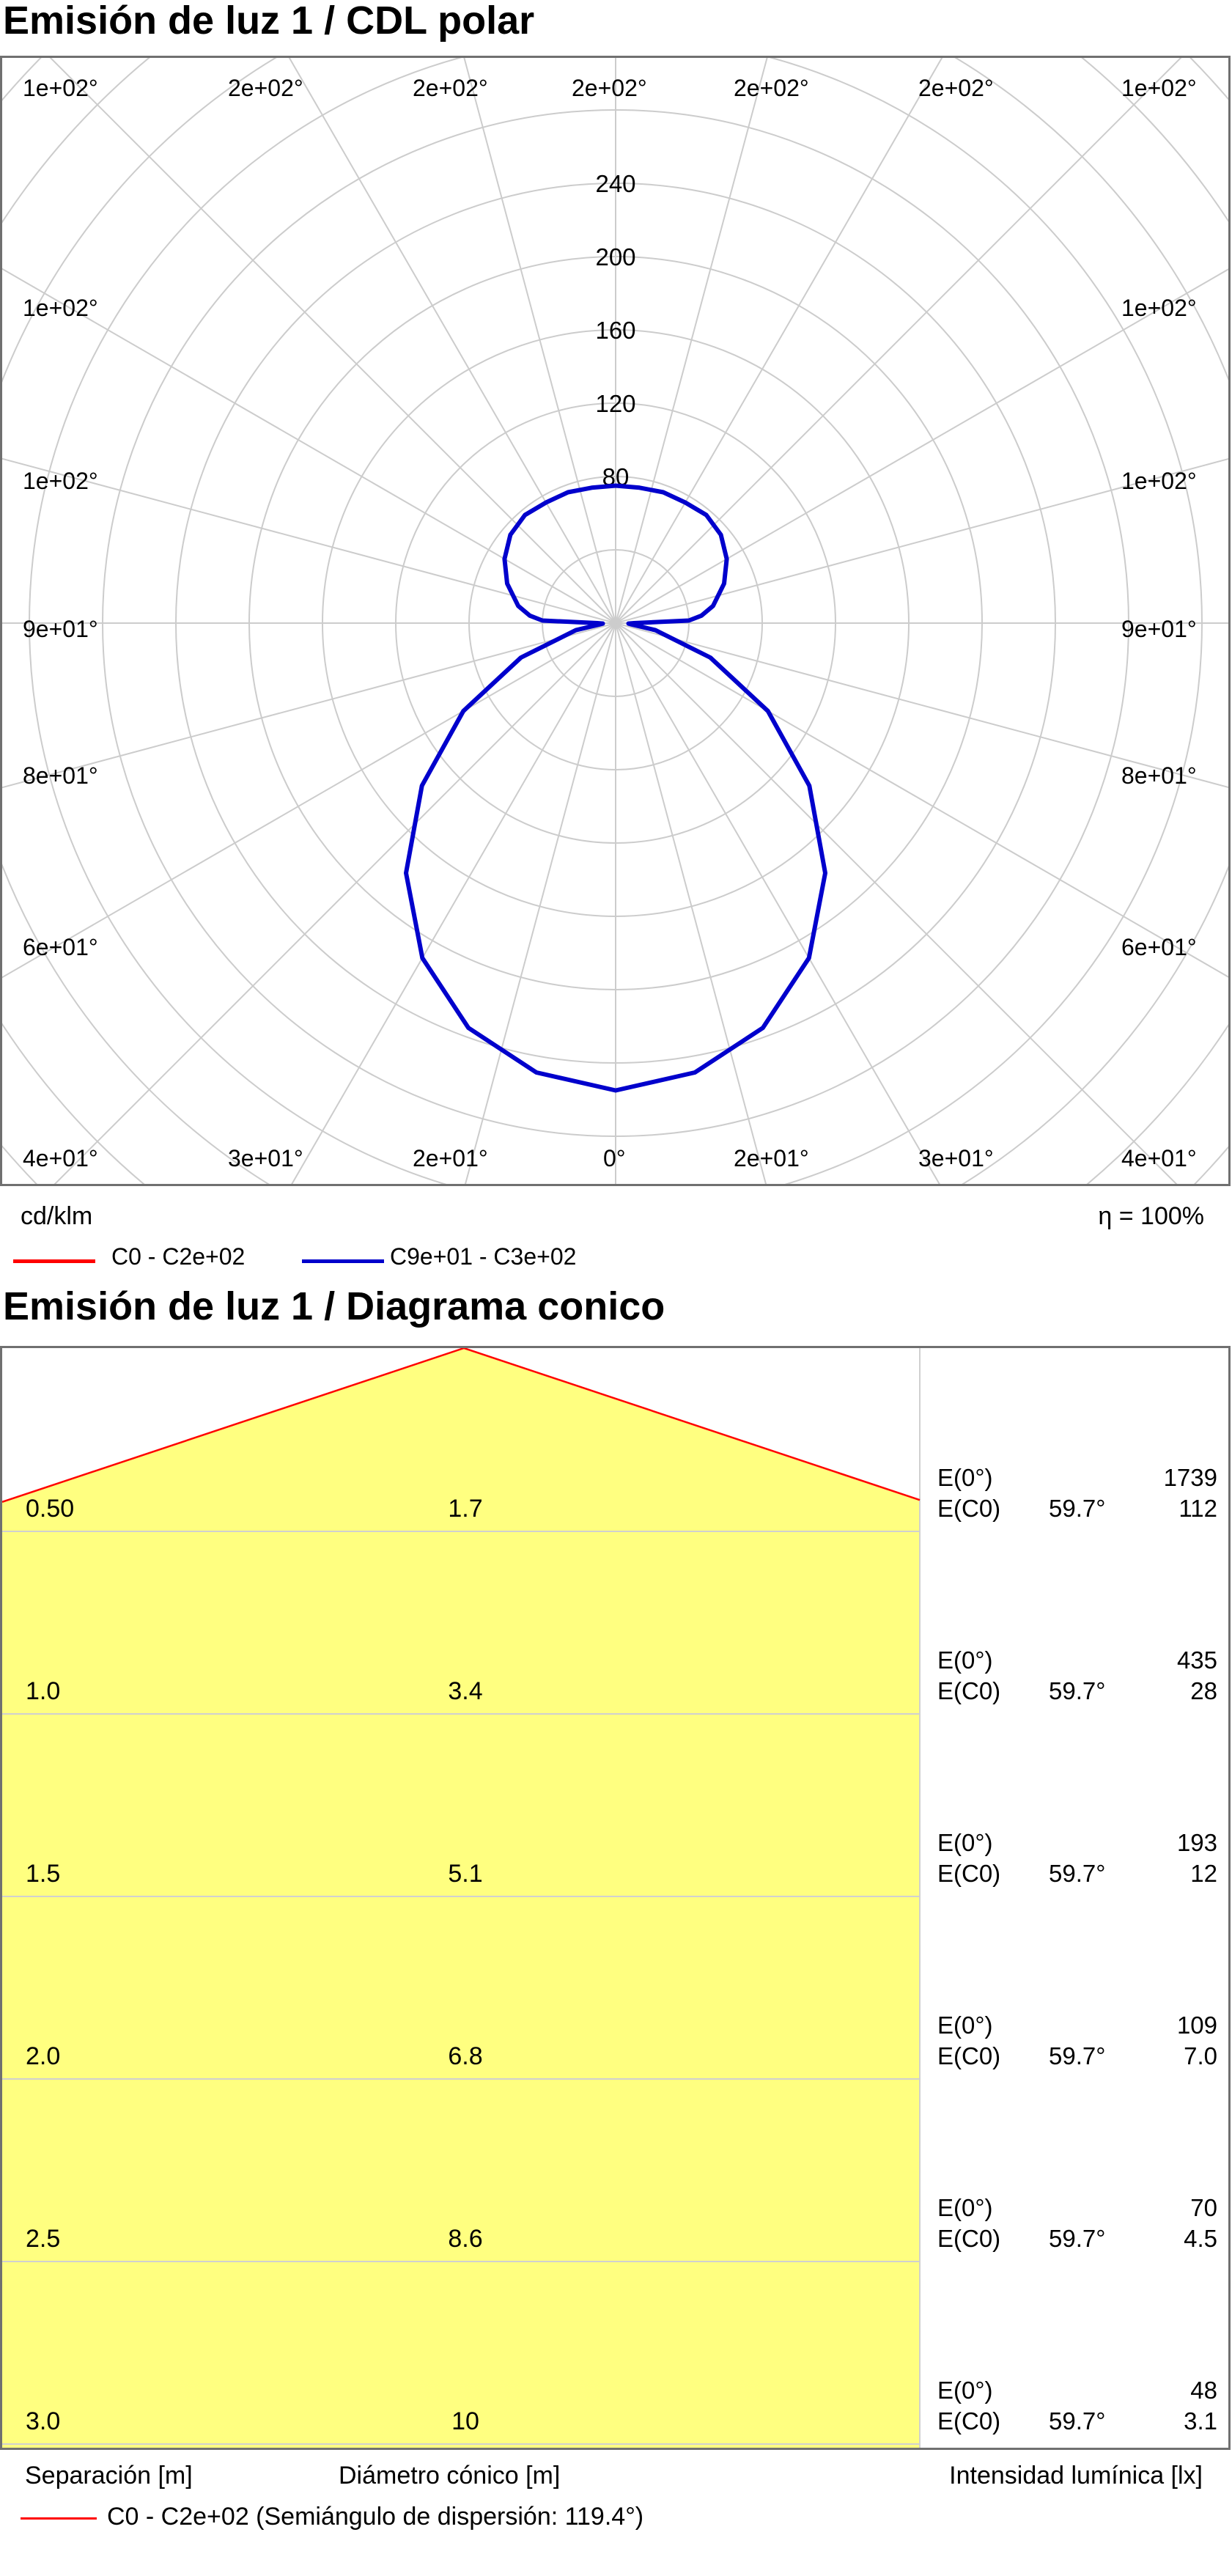 The width and height of the screenshot is (1232, 2576). I want to click on radial-tick-label: 160, so click(615, 330).